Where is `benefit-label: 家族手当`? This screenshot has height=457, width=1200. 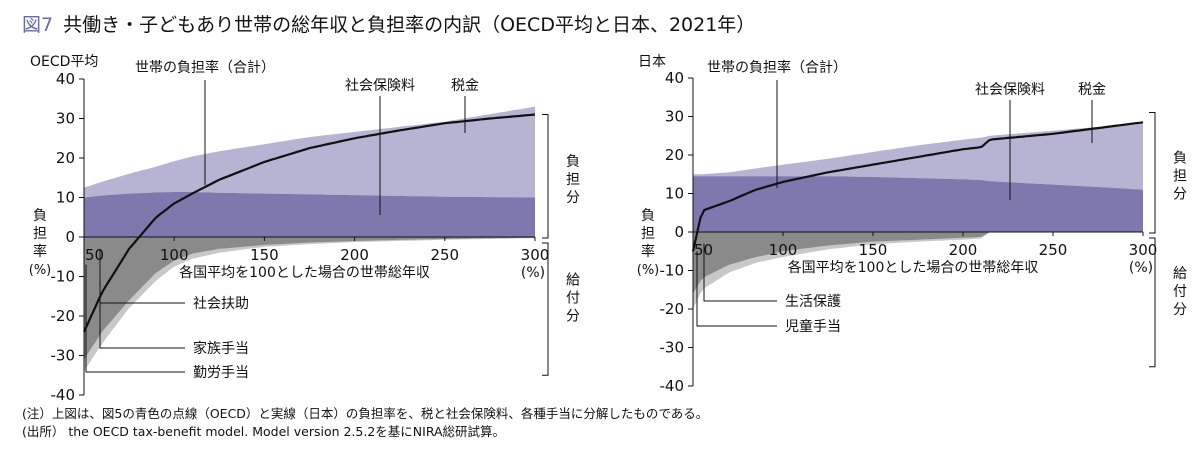 benefit-label: 家族手当 is located at coordinates (221, 348).